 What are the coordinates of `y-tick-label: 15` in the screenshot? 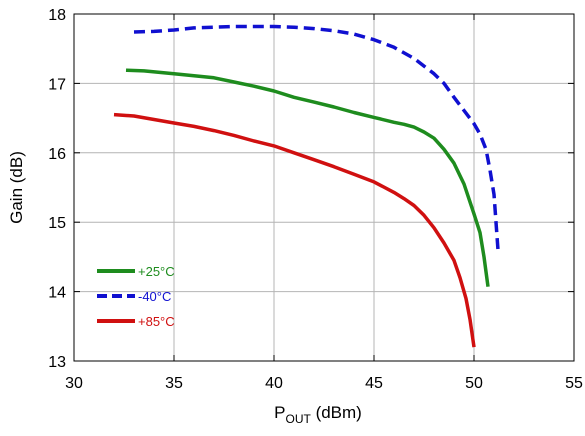 It's located at (57, 223).